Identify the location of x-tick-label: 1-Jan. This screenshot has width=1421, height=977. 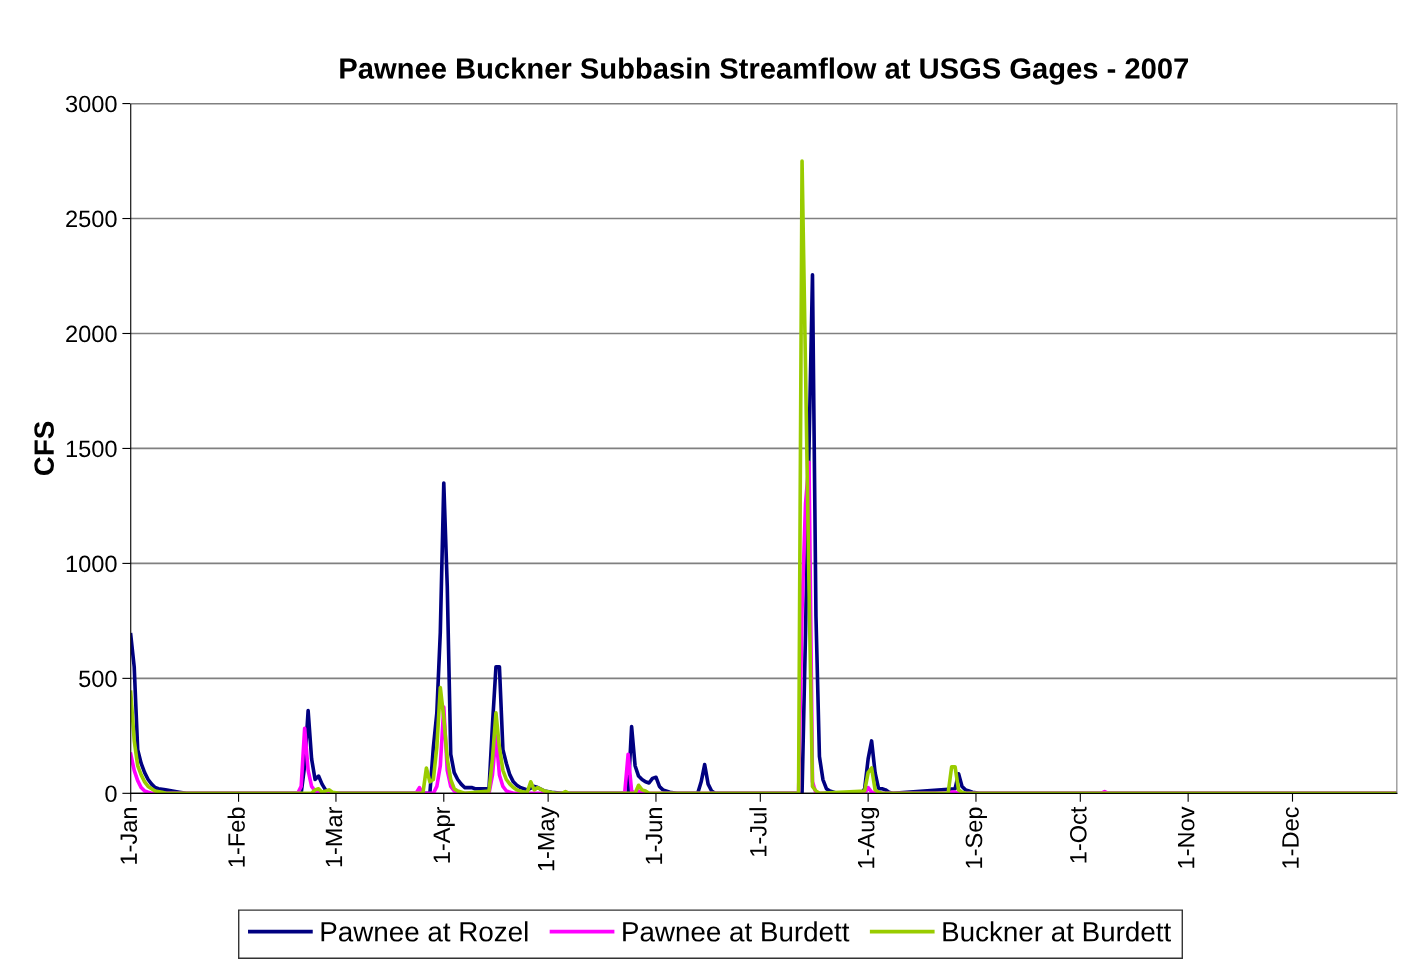
(129, 836).